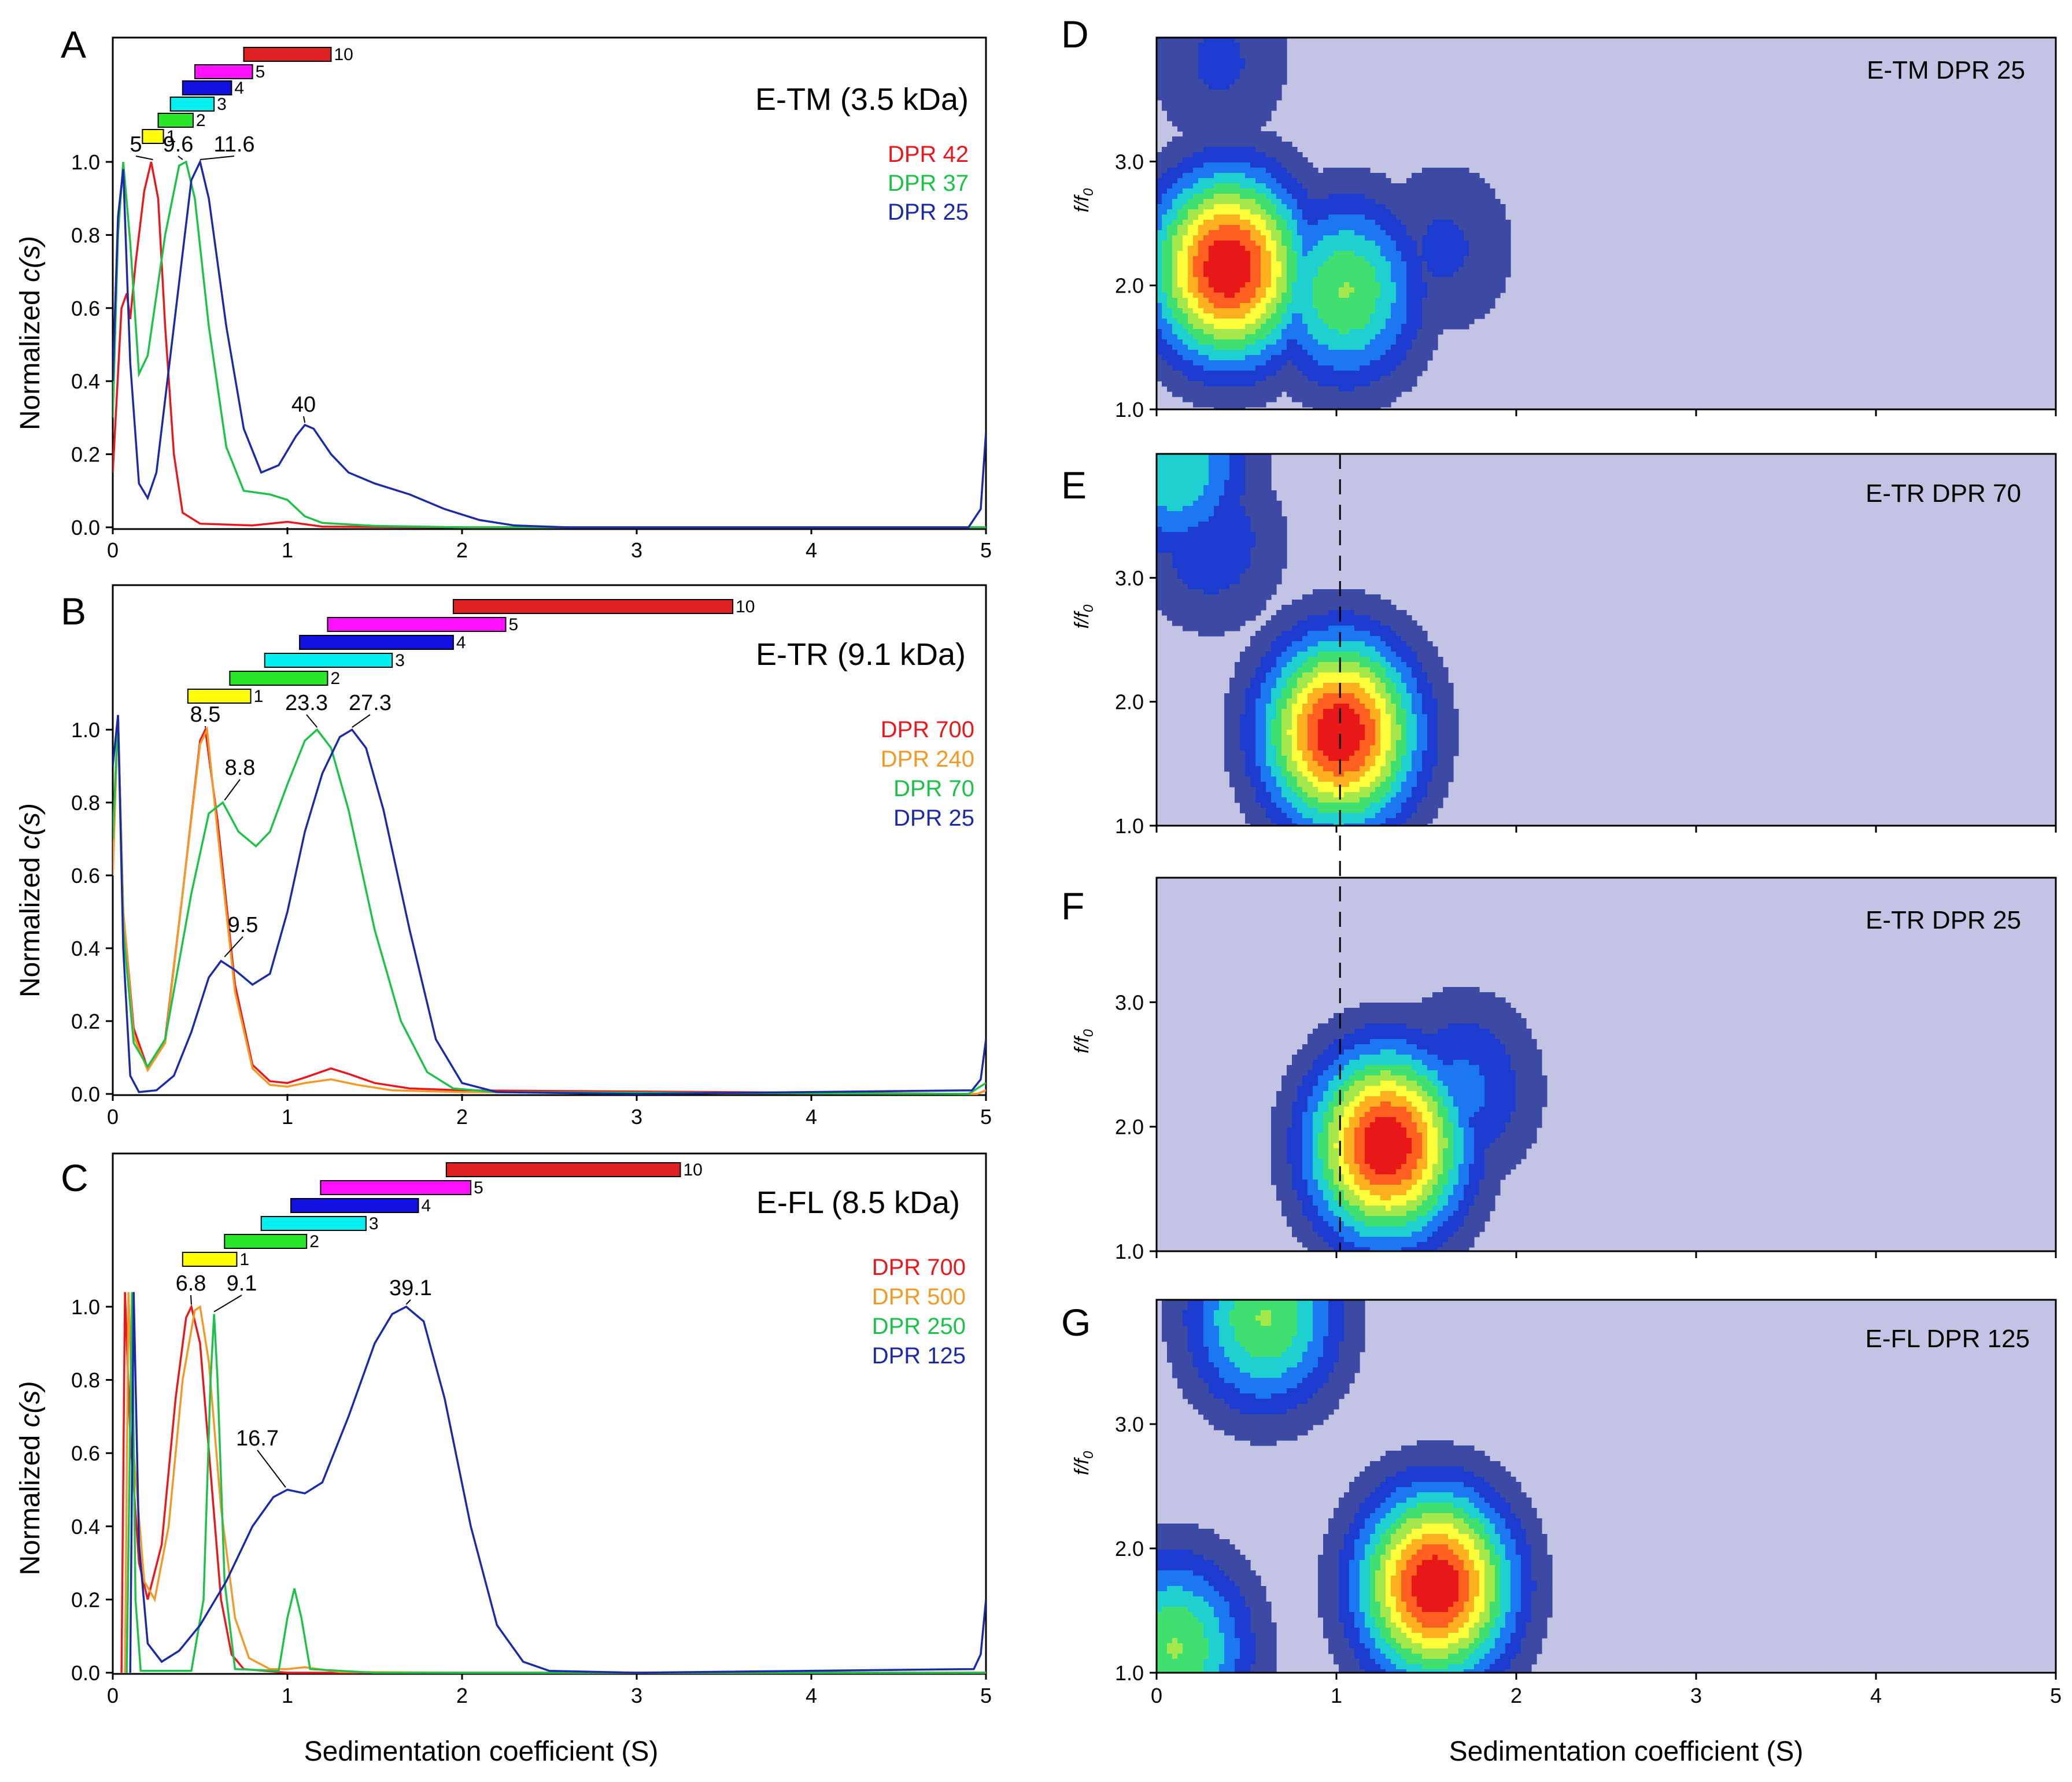 The image size is (2072, 1782). What do you see at coordinates (1083, 200) in the screenshot?
I see `y-axis-label-ffo: f/f0` at bounding box center [1083, 200].